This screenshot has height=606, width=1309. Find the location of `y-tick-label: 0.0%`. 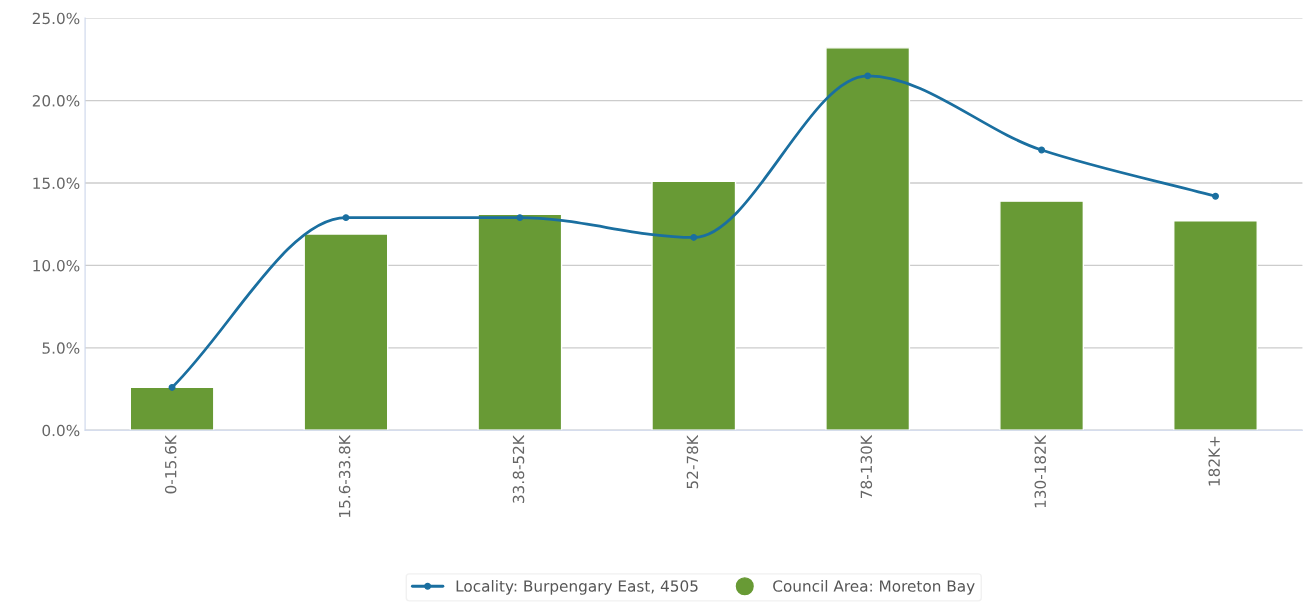

y-tick-label: 0.0% is located at coordinates (61, 430).